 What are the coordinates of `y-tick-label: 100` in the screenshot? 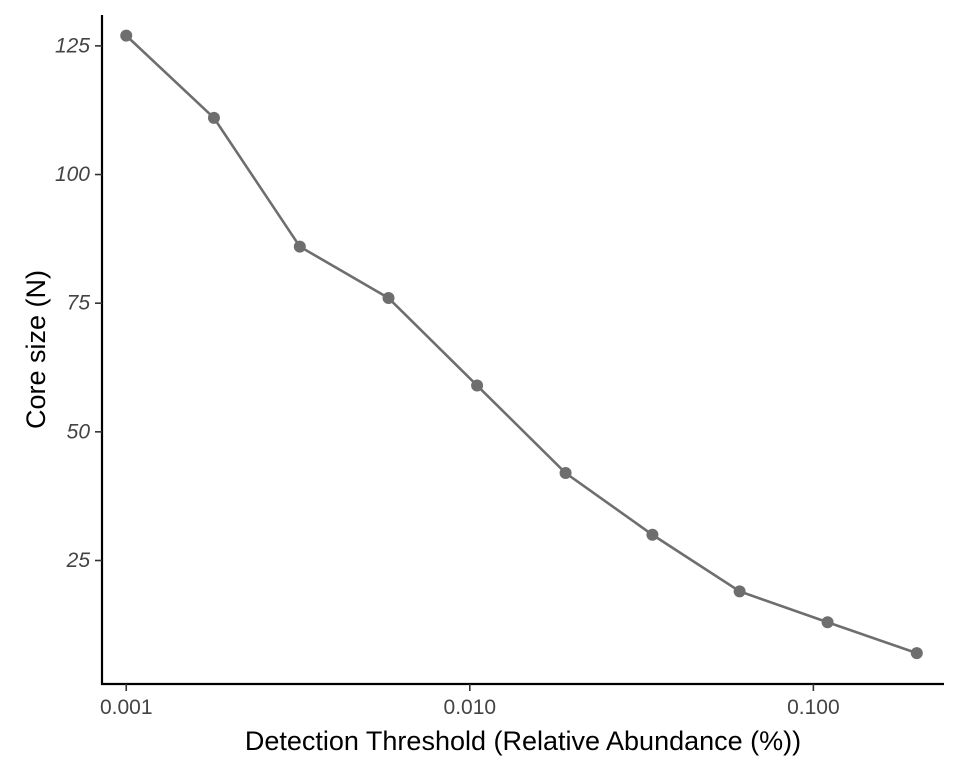 It's located at (72, 174).